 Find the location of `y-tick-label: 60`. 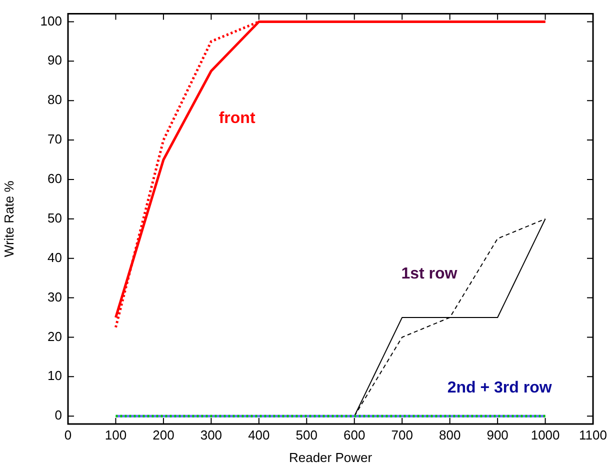

y-tick-label: 60 is located at coordinates (55, 178).